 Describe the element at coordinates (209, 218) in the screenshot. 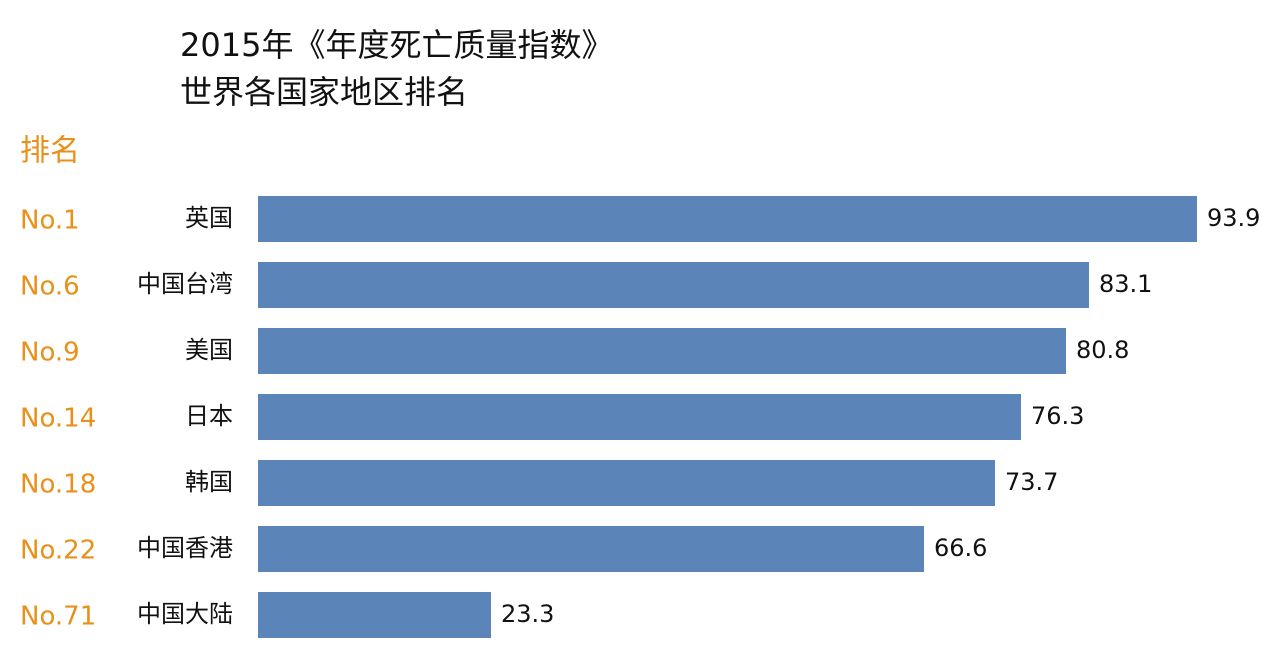

I see `category-label: 英国` at that location.